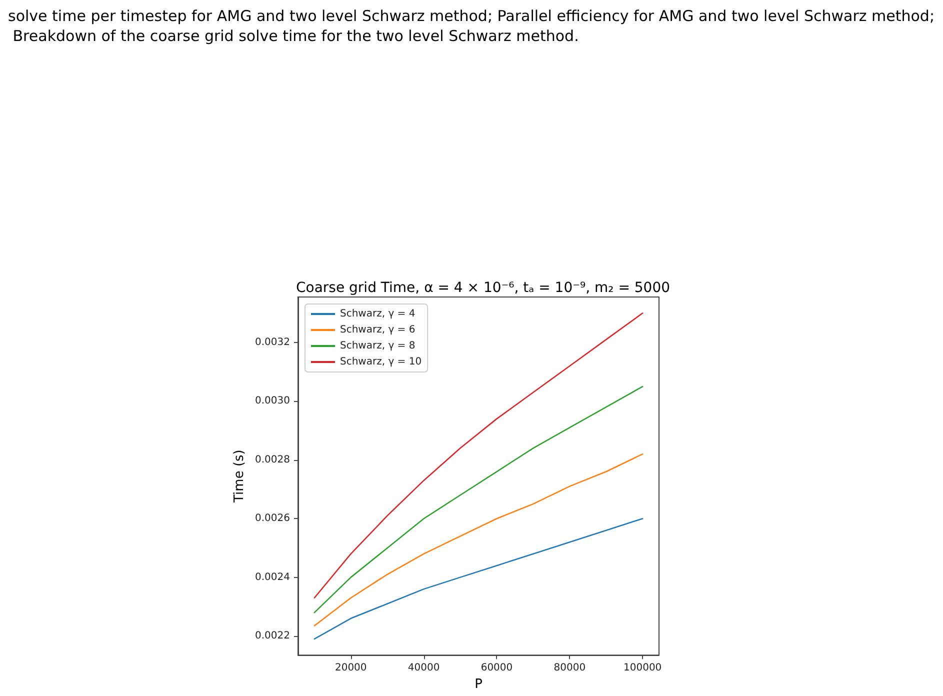 This screenshot has width=943, height=696. I want to click on x-tick-label: 100000, so click(642, 668).